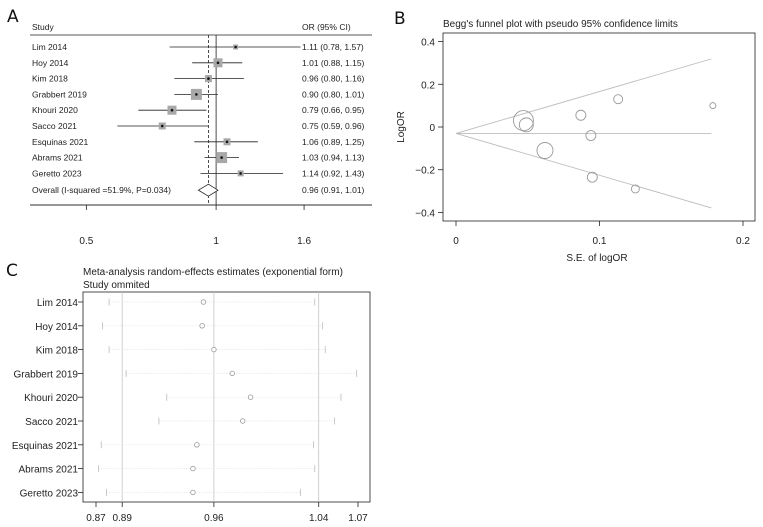 Image resolution: width=763 pixels, height=527 pixels. What do you see at coordinates (401, 127) in the screenshot?
I see `funnel-y-label: LogOR` at bounding box center [401, 127].